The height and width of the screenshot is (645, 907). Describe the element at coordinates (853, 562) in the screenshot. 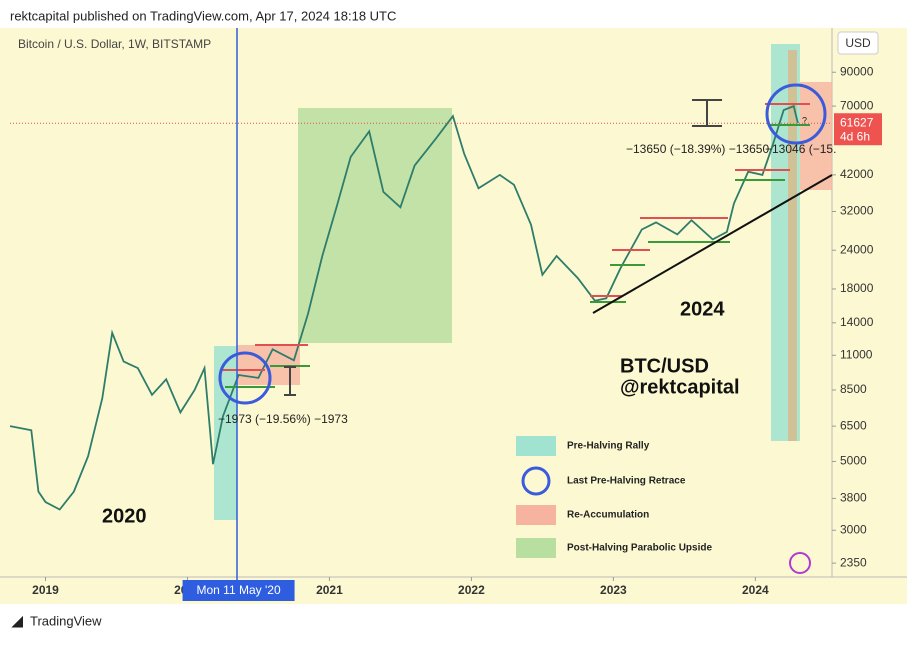

I see `y-tick-label: 2350` at that location.